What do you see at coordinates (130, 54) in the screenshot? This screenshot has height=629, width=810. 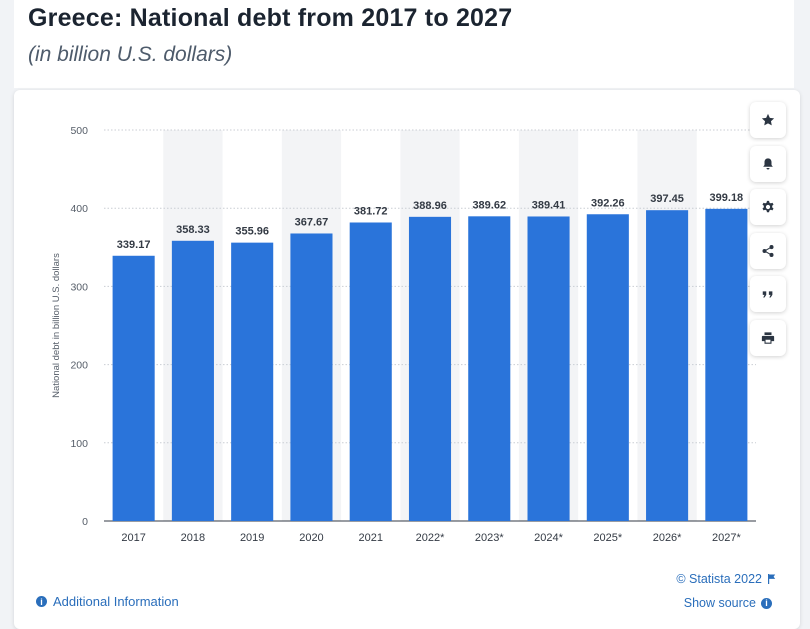 I see `page-subtitle: (in billion U.S. dollars)` at bounding box center [130, 54].